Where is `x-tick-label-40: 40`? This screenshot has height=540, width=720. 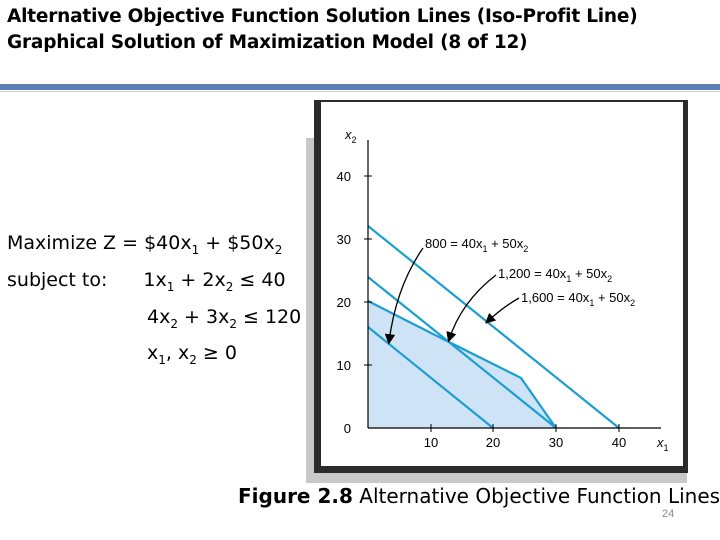
x-tick-label-40: 40 is located at coordinates (619, 442).